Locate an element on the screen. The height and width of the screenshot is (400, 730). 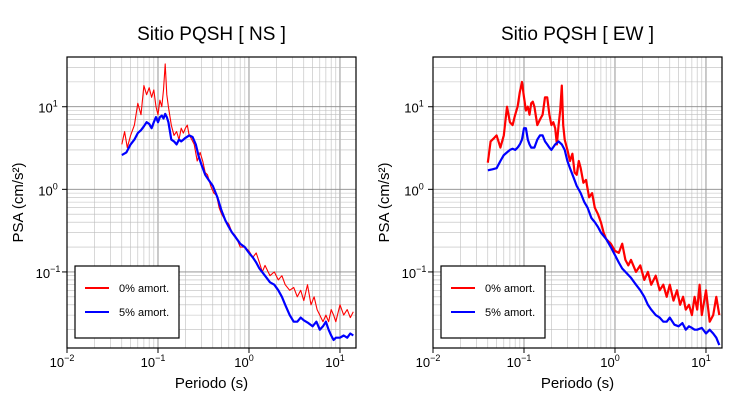
chart-title: Sitio PQSH [ EW ] is located at coordinates (577, 34).